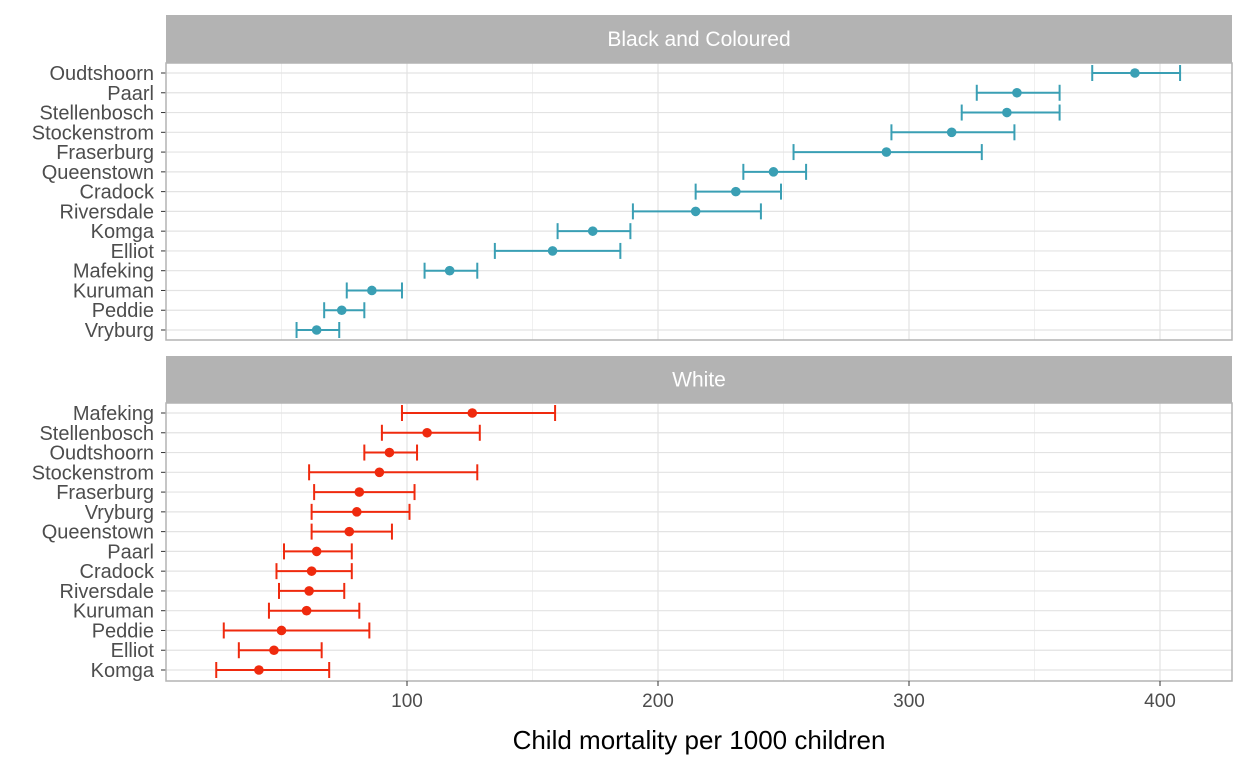 The height and width of the screenshot is (768, 1248). What do you see at coordinates (658, 701) in the screenshot?
I see `x-tick-label: 200` at bounding box center [658, 701].